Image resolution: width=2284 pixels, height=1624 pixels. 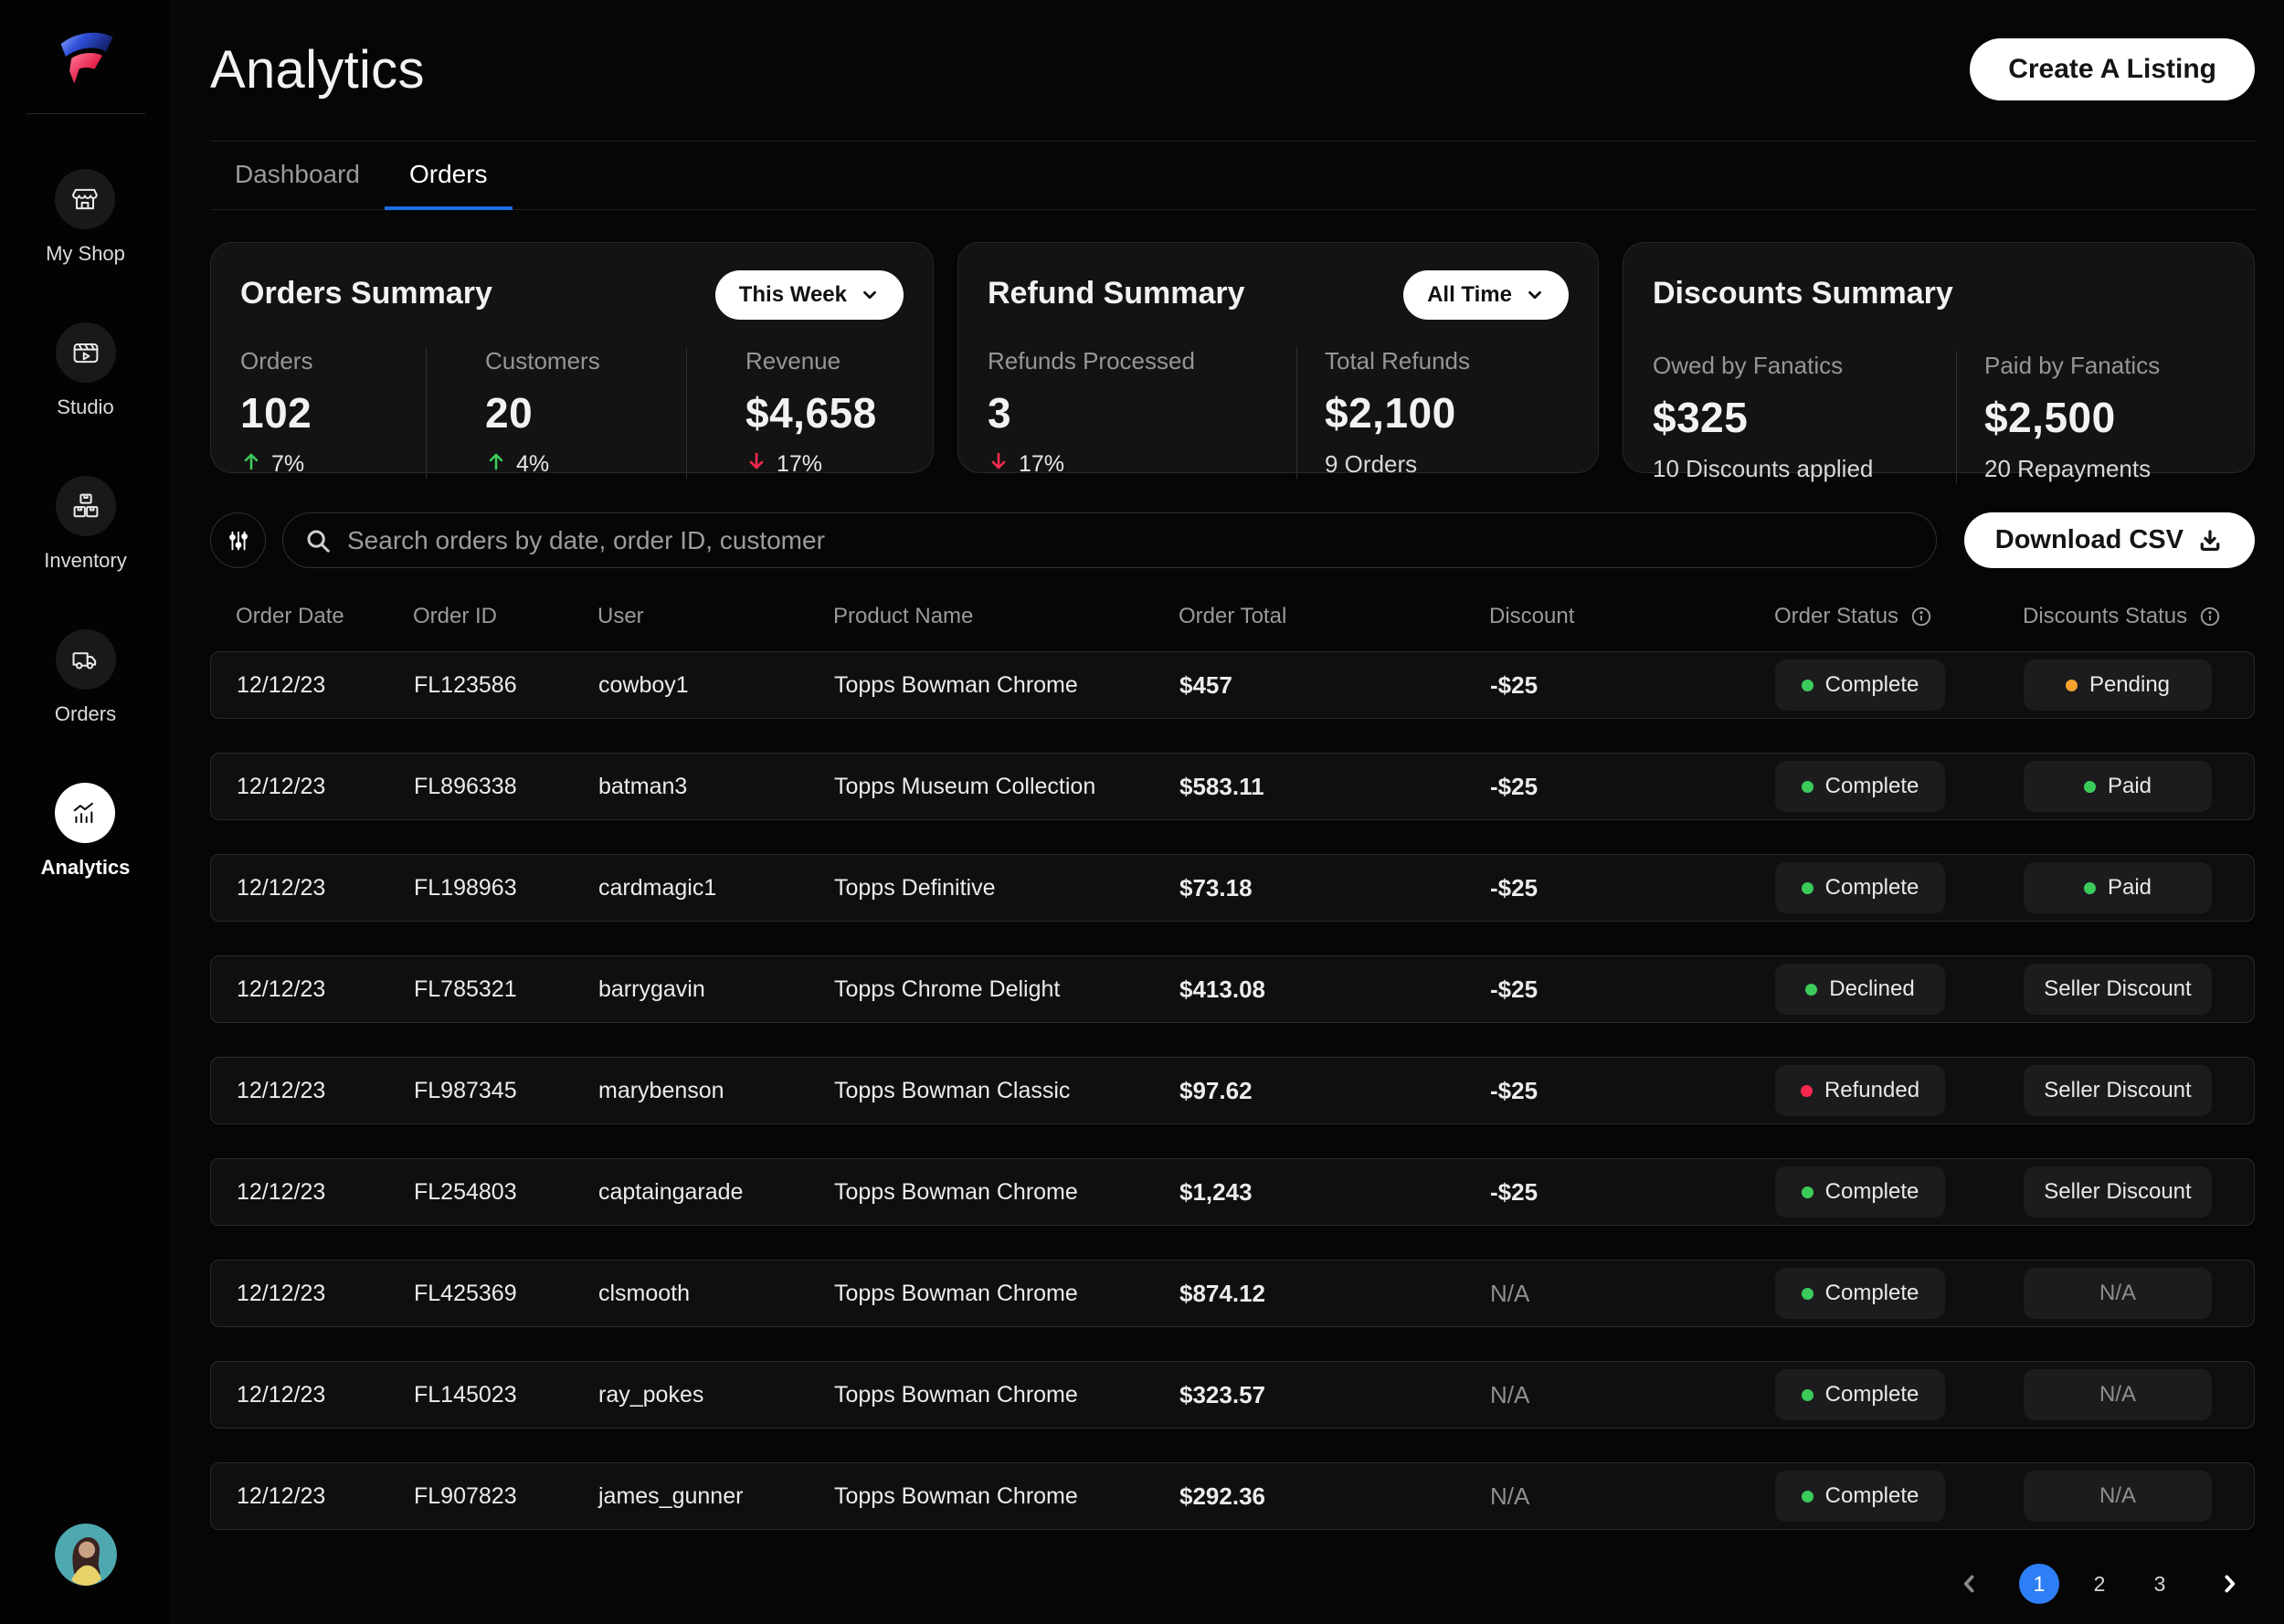 I want to click on trend-down-icon, so click(x=998, y=461).